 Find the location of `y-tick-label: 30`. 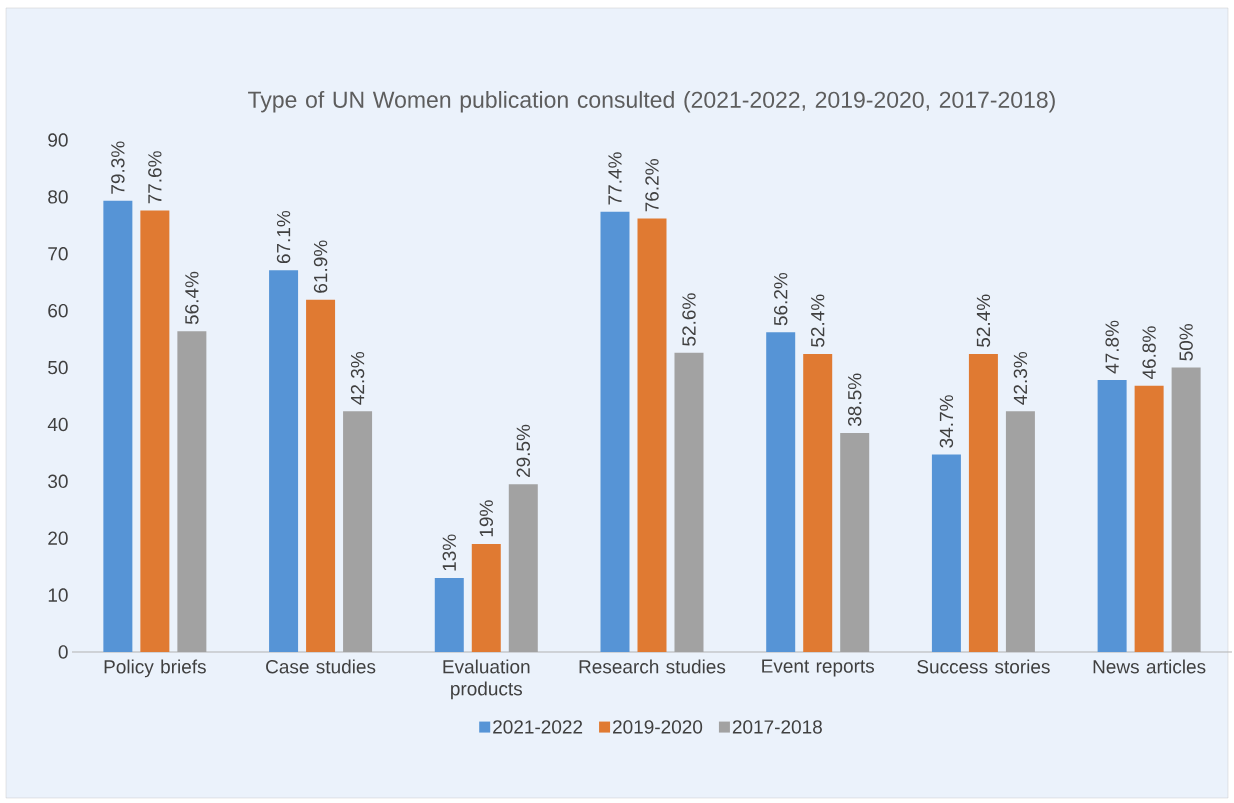

y-tick-label: 30 is located at coordinates (58, 481).